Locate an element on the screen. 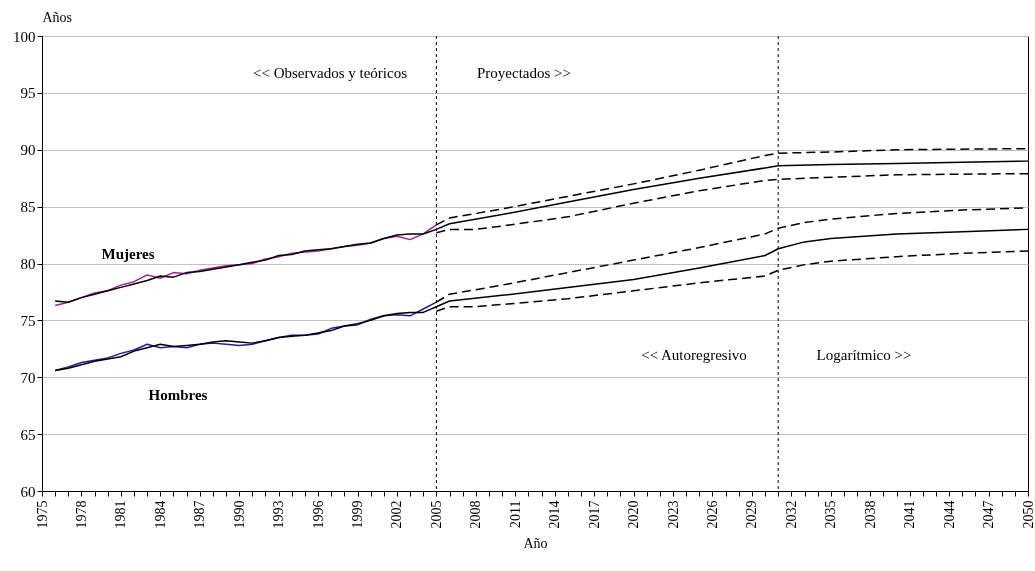 The width and height of the screenshot is (1035, 571). annotation: Proyectados >> is located at coordinates (524, 73).